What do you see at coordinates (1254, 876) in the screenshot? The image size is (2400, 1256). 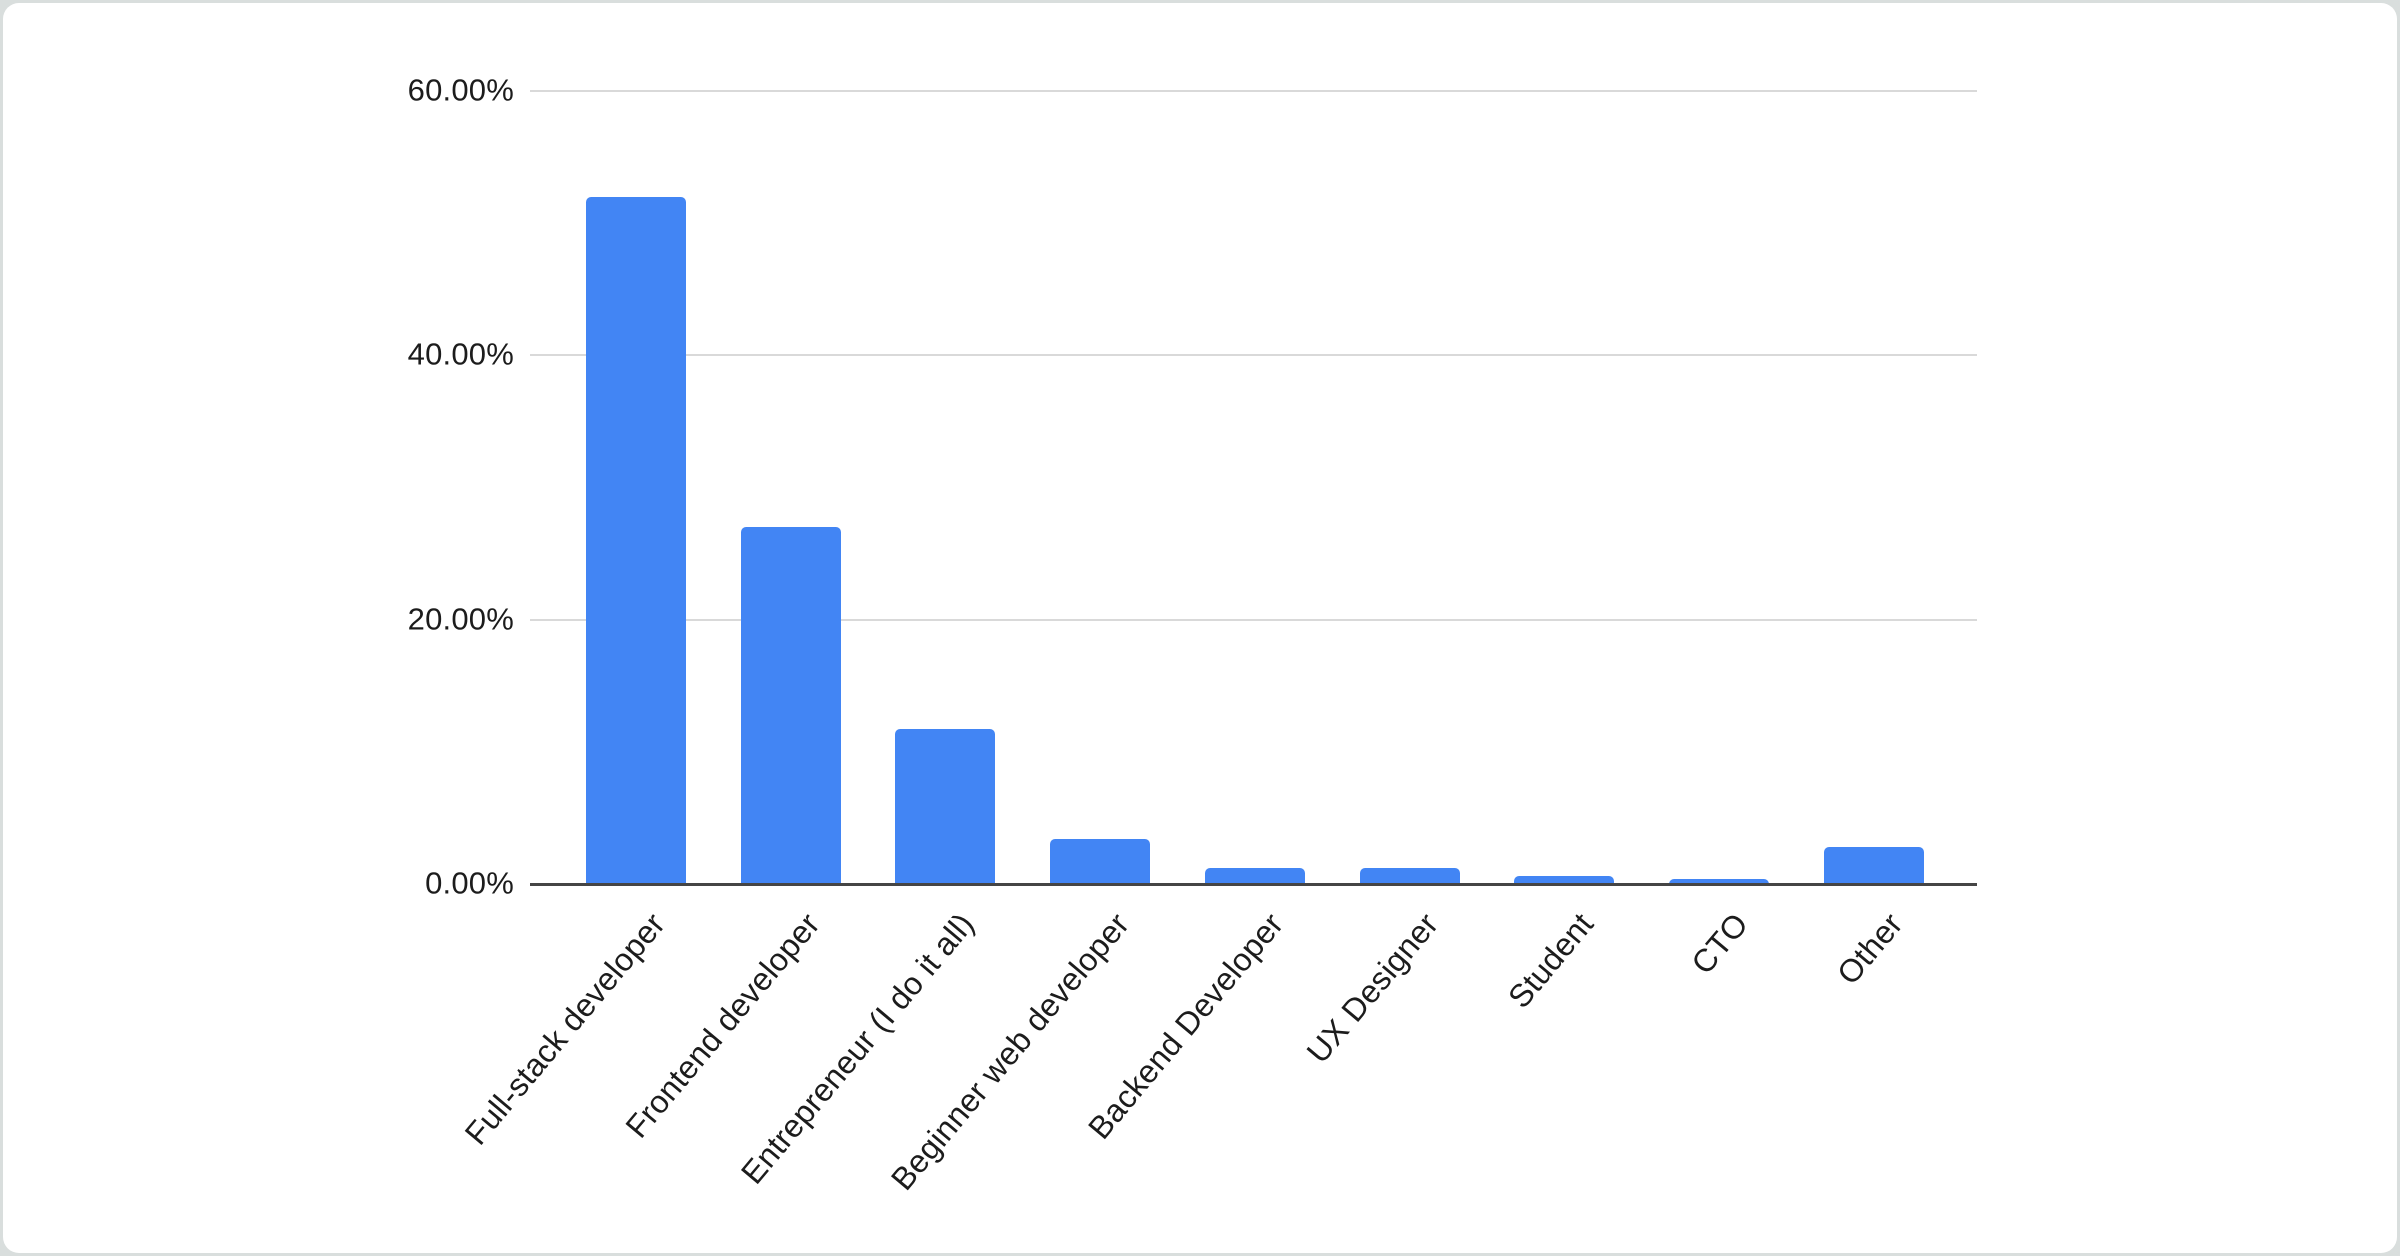 I see `bar-backend-developer` at bounding box center [1254, 876].